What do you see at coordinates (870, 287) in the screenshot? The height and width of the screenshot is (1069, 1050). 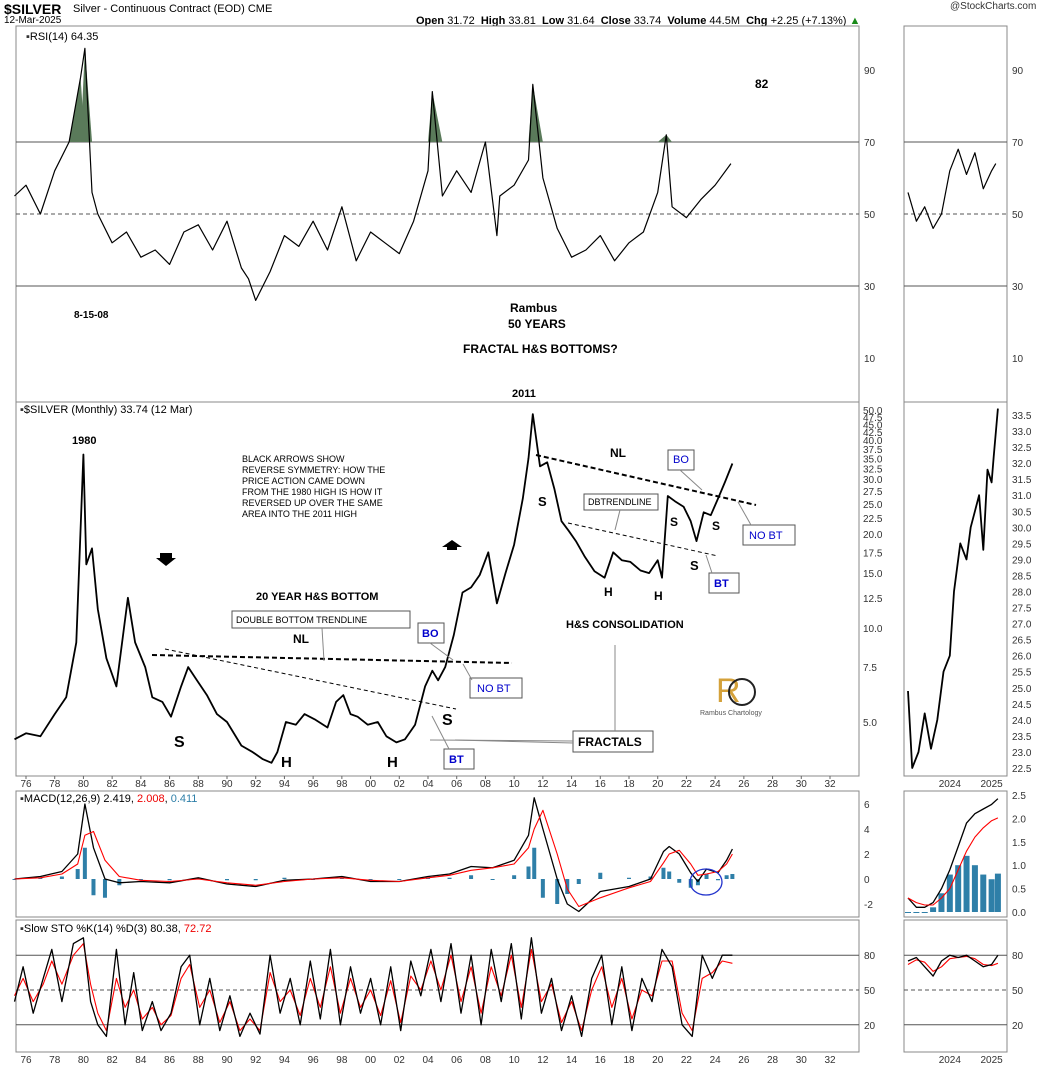 I see `rsi-y-tick: 30` at bounding box center [870, 287].